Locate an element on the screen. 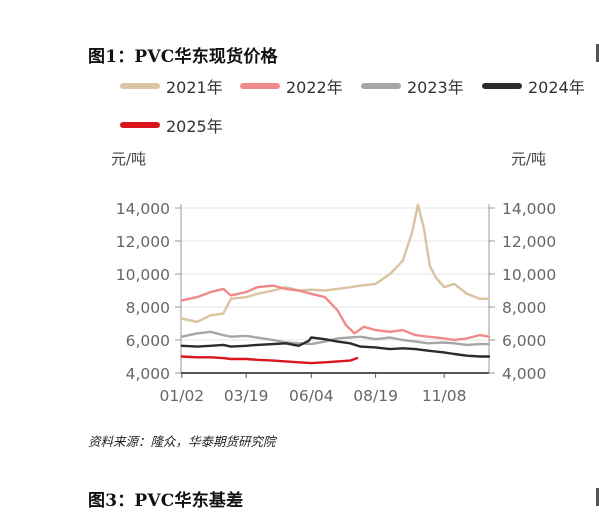 This screenshot has height=522, width=599. y-right-tick-label: 4,000 is located at coordinates (524, 374).